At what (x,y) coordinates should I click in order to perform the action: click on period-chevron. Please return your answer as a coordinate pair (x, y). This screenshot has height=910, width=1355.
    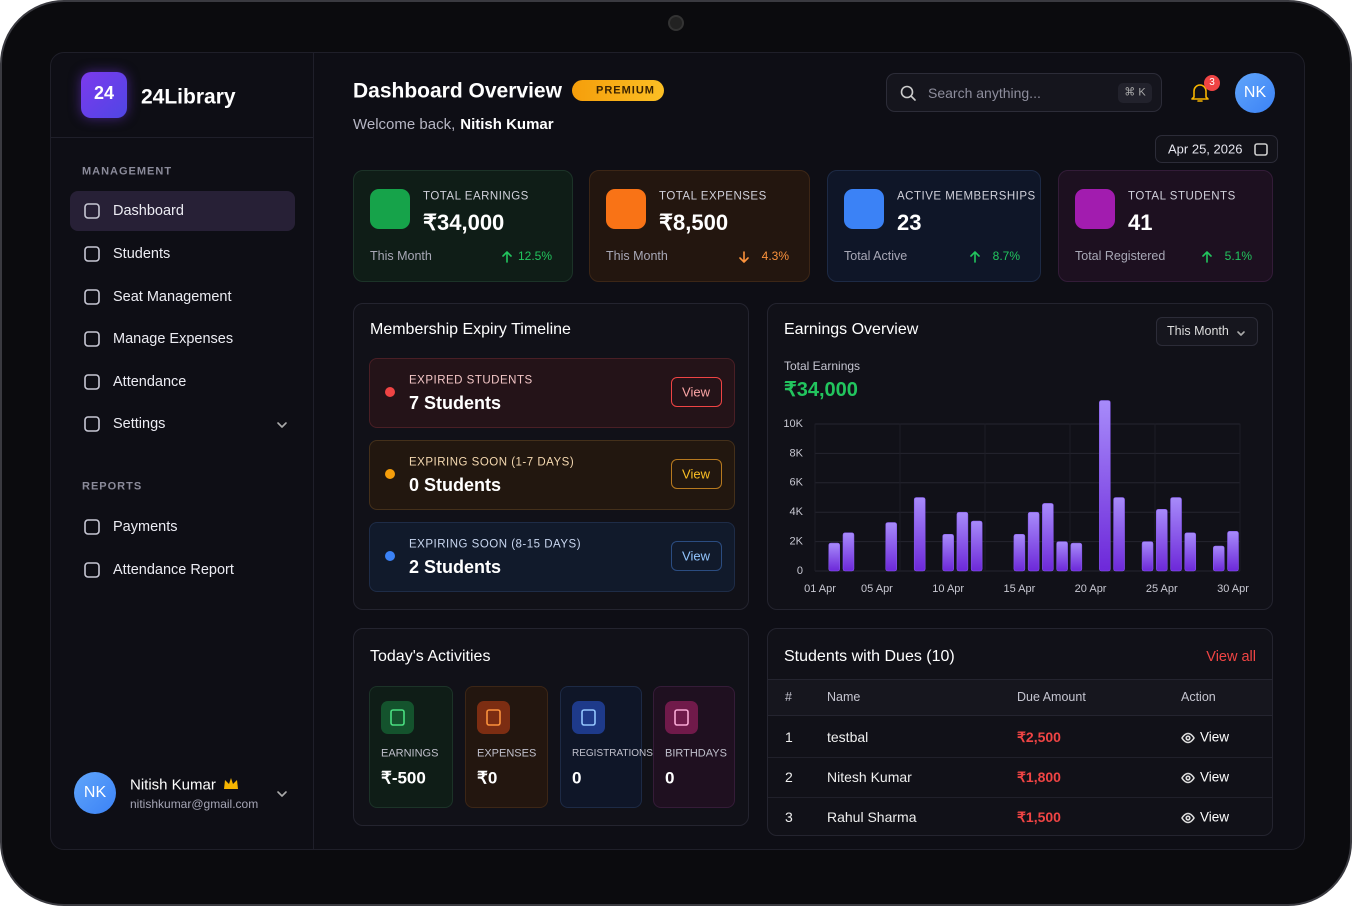
    Looking at the image, I should click on (1241, 331).